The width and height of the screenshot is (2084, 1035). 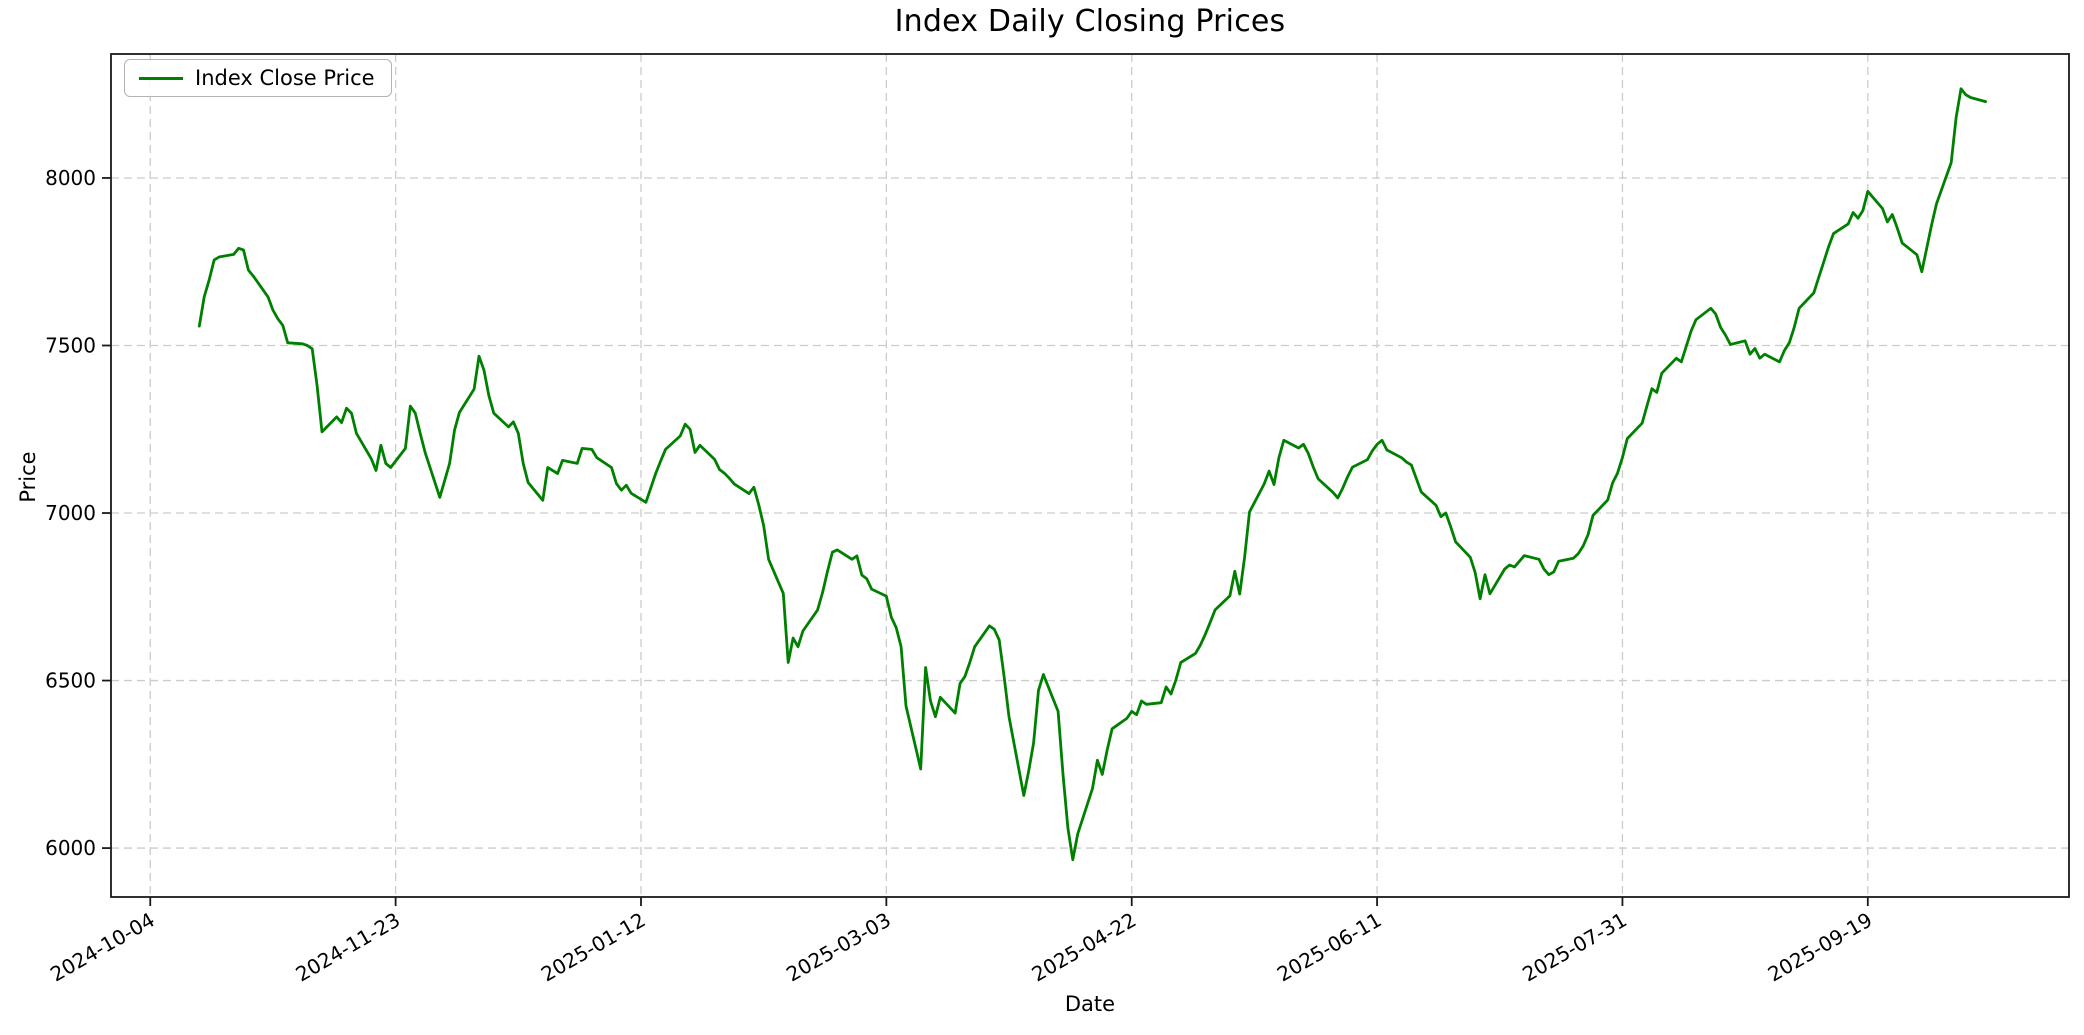 What do you see at coordinates (161, 78) in the screenshot?
I see `legend-line-swatch` at bounding box center [161, 78].